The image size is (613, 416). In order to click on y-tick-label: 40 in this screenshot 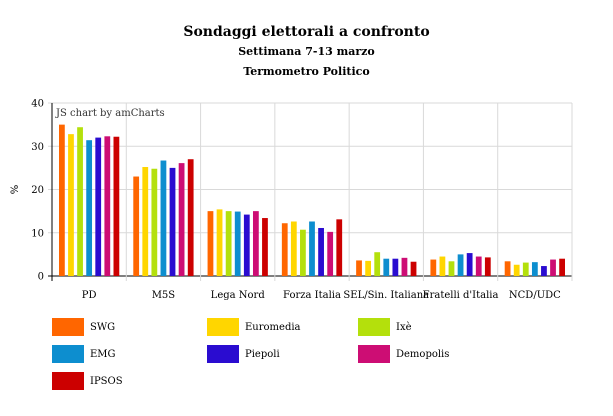, I will do `click(37, 104)`.